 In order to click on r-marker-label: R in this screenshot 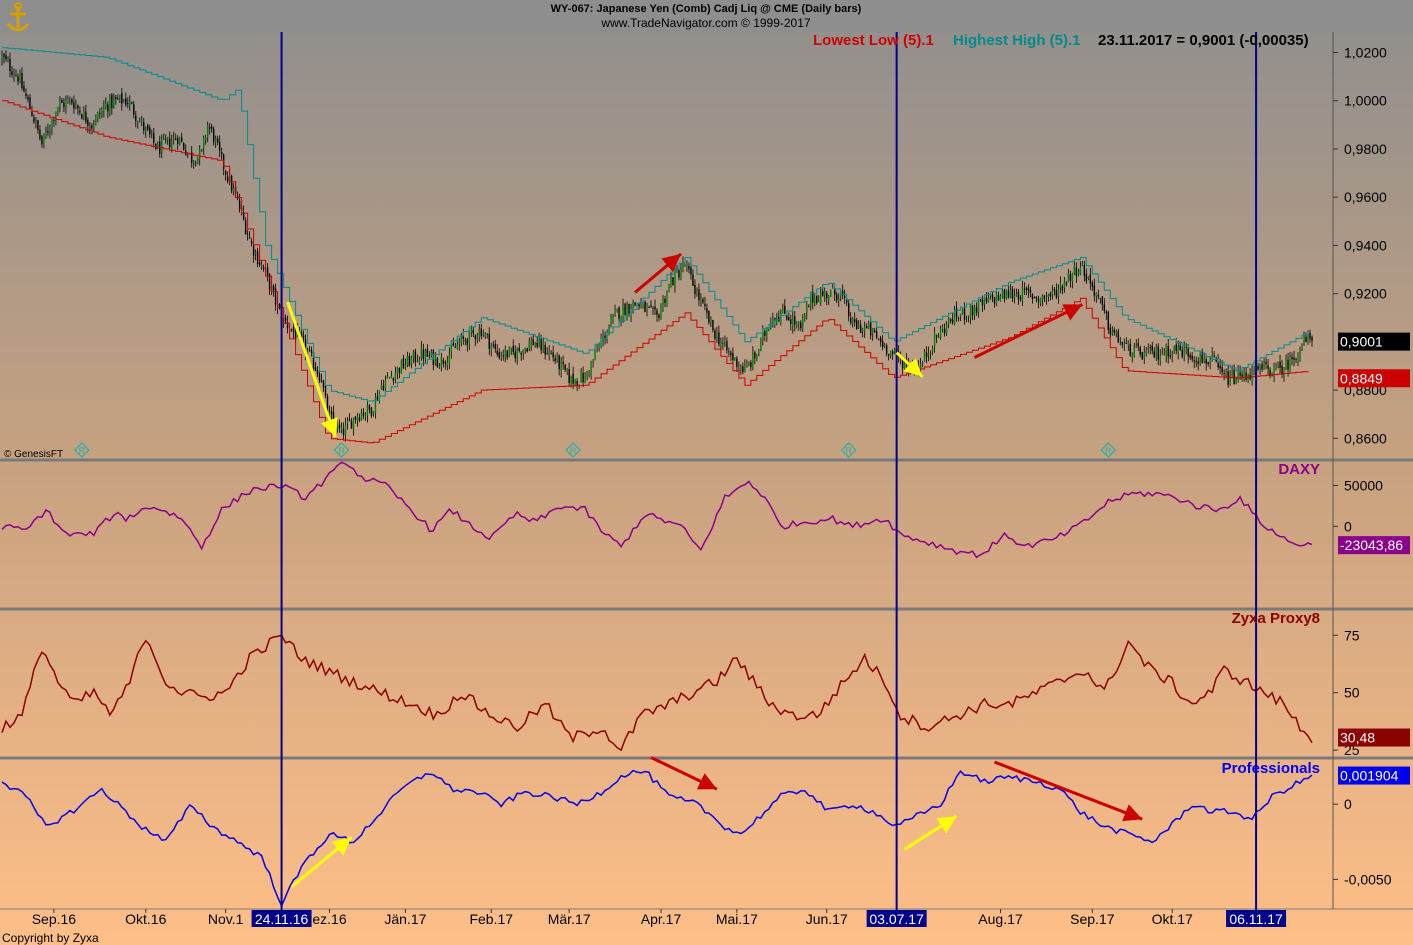, I will do `click(1108, 451)`.